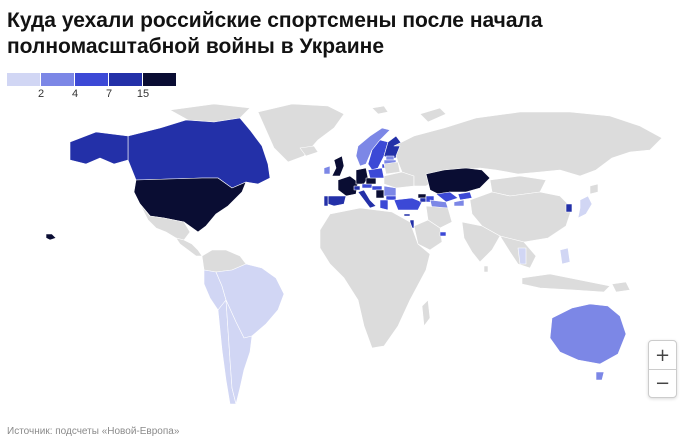 The image size is (686, 444). Describe the element at coordinates (367, 186) in the screenshot. I see `region-austria` at that location.